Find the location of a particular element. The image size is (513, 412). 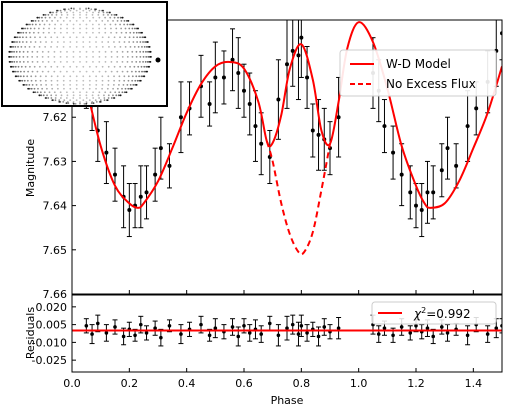

residuals-y-tick-label: -0.010 is located at coordinates (49, 342).